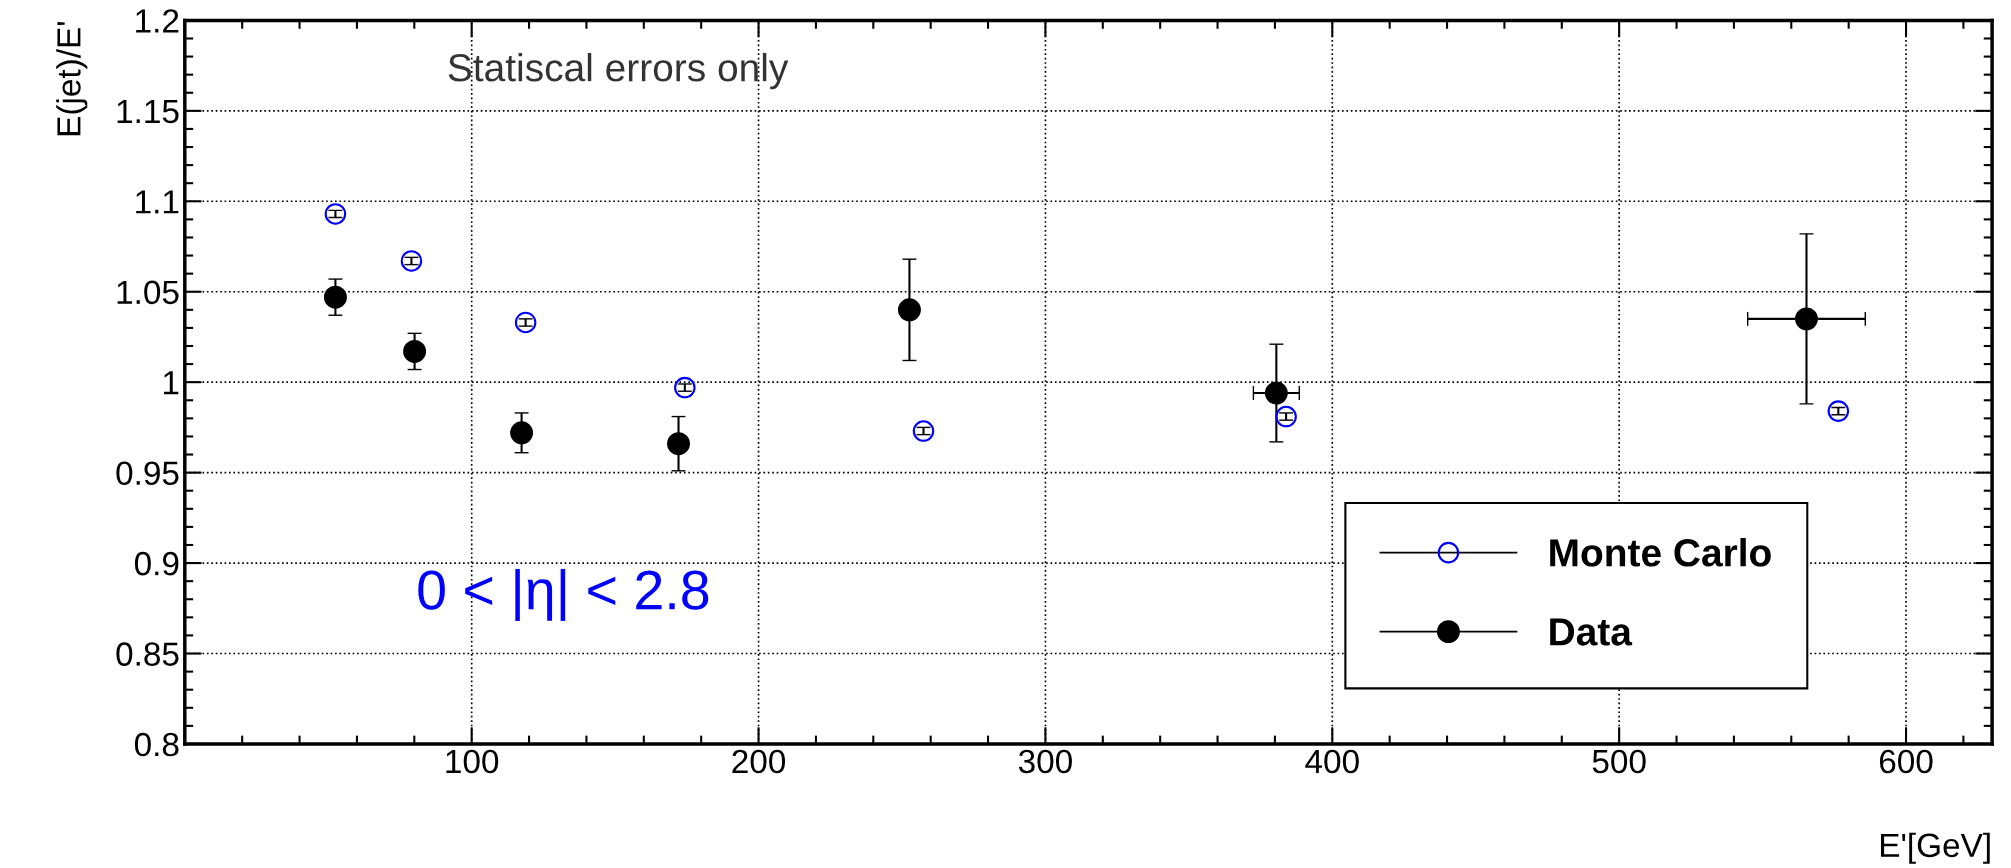 This screenshot has height=868, width=2011. Describe the element at coordinates (1660, 552) in the screenshot. I see `legend-label: Monte Carlo` at that location.